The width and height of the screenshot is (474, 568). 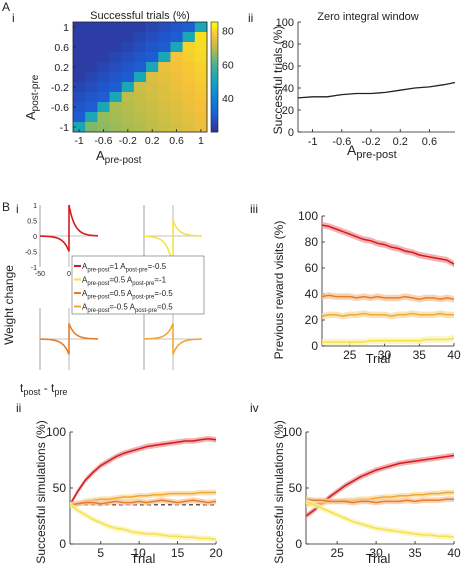 I want to click on series-line, so click(x=143, y=471).